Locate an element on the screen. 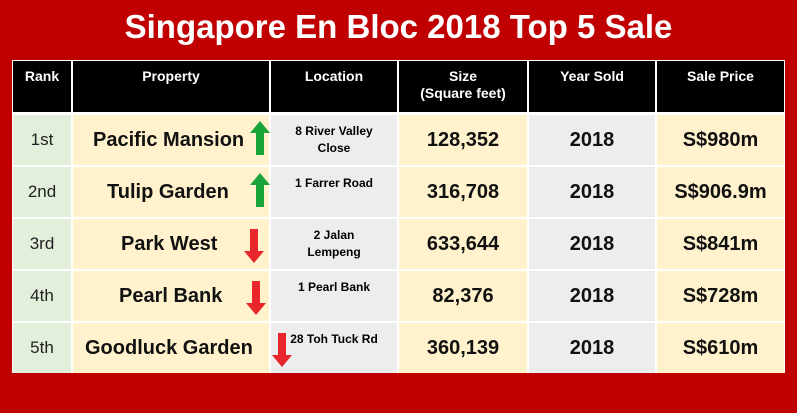 Image resolution: width=797 pixels, height=413 pixels. property-cell: Pearl Bank is located at coordinates (171, 296).